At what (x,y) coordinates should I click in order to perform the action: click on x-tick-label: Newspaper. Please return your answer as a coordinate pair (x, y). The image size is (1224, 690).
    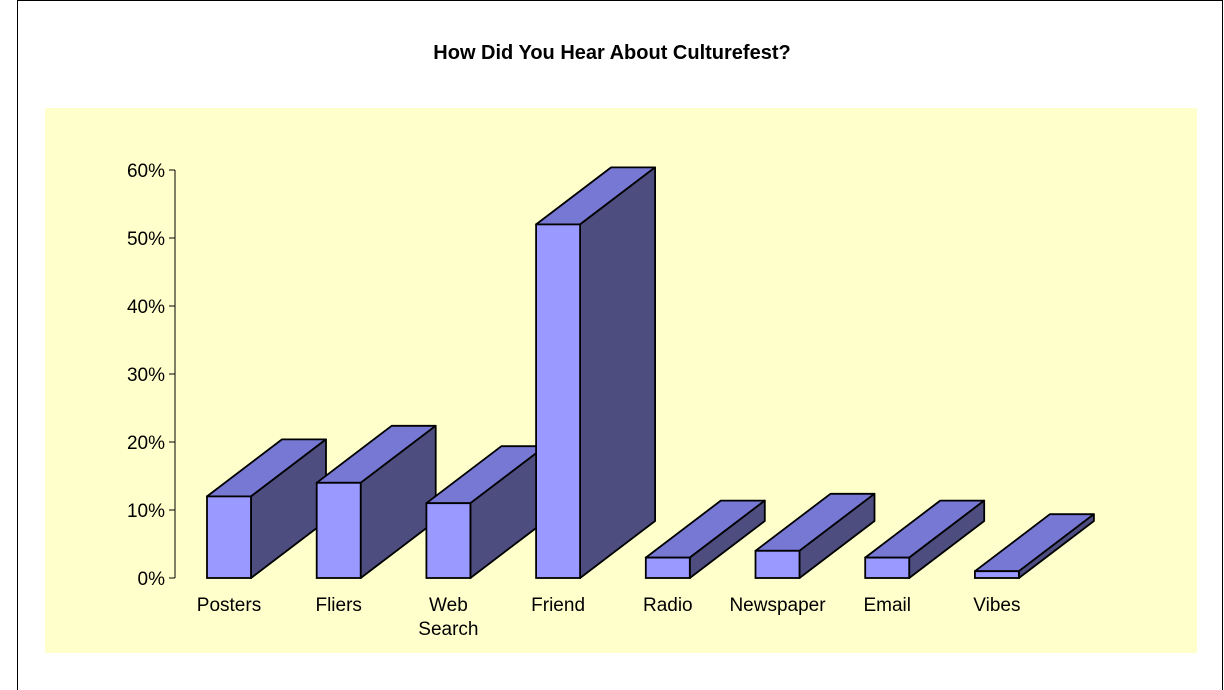
    Looking at the image, I should click on (777, 605).